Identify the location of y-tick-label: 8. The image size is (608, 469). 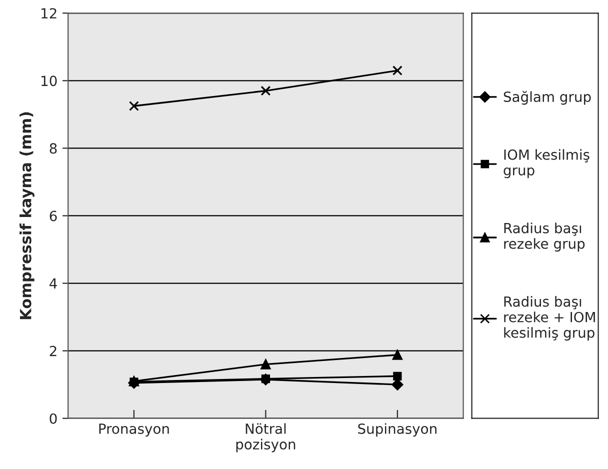
(53, 148).